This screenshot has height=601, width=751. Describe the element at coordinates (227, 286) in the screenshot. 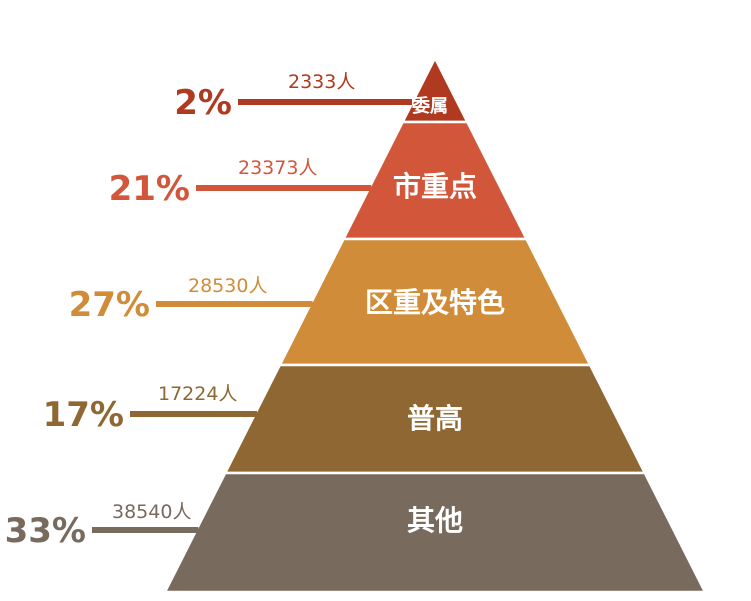

I see `count-label: 28530人` at that location.